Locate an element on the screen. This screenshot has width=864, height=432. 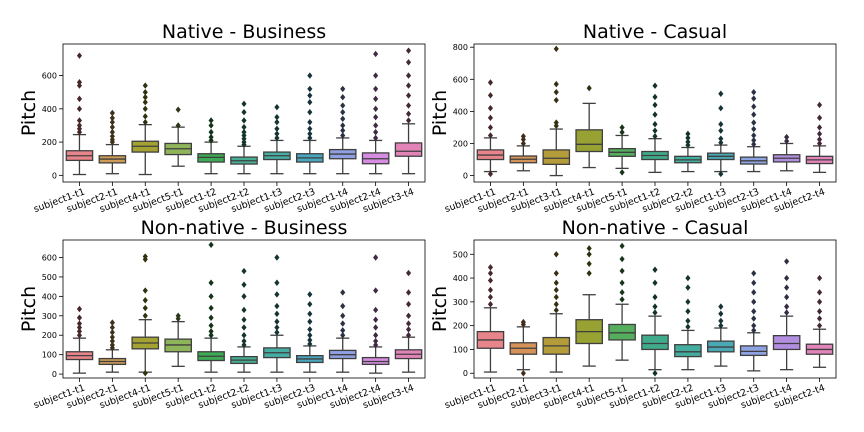
box-subject1-t3 is located at coordinates (277, 313).